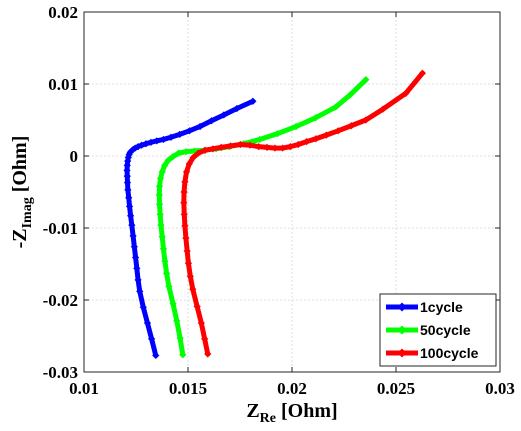  Describe the element at coordinates (292, 388) in the screenshot. I see `x-tick-label: 0.02` at that location.